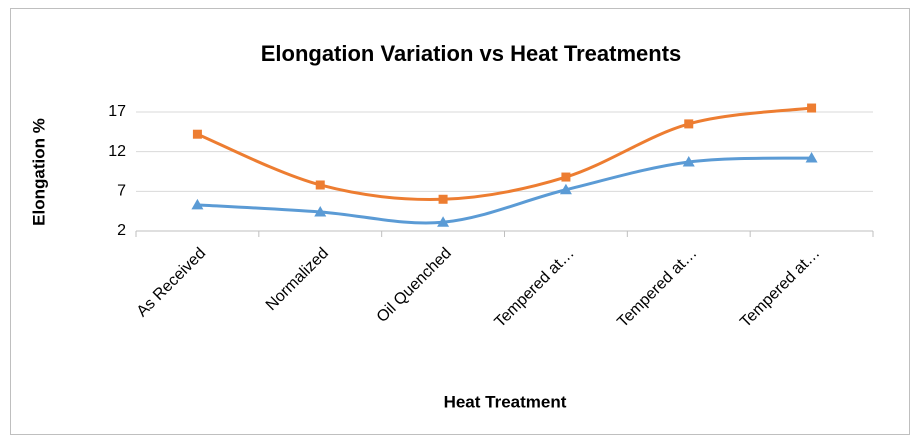  Describe the element at coordinates (505, 401) in the screenshot. I see `x-axis-title: Heat Treatment` at that location.